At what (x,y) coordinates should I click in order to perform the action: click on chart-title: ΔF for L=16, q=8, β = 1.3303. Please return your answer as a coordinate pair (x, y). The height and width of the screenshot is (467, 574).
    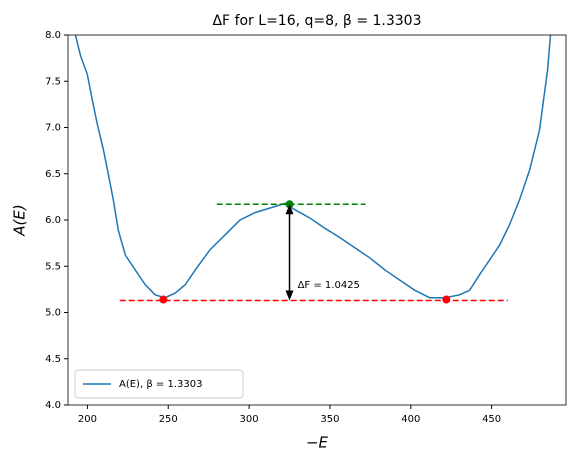
    Looking at the image, I should click on (316, 21).